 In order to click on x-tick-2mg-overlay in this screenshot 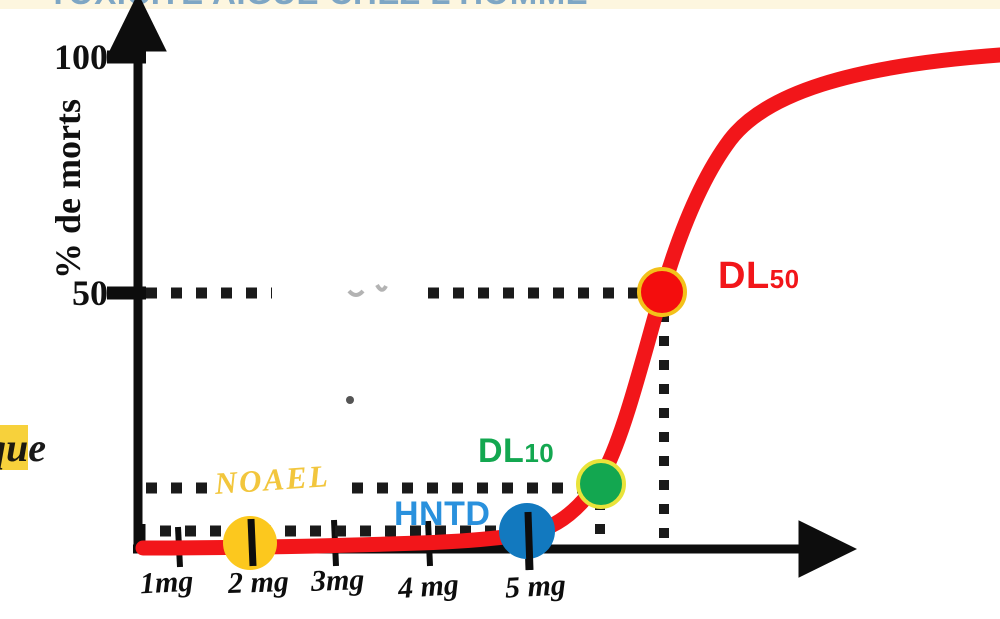, I will do `click(252, 542)`.